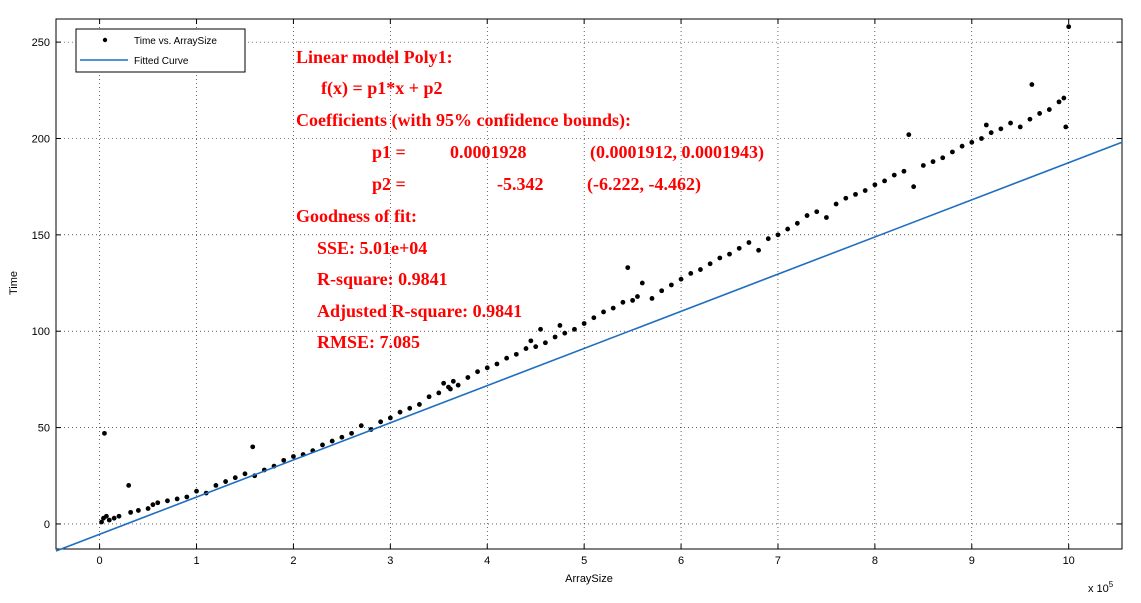 The height and width of the screenshot is (603, 1141). Describe the element at coordinates (1101, 587) in the screenshot. I see `x-exponent-label: x 105` at that location.